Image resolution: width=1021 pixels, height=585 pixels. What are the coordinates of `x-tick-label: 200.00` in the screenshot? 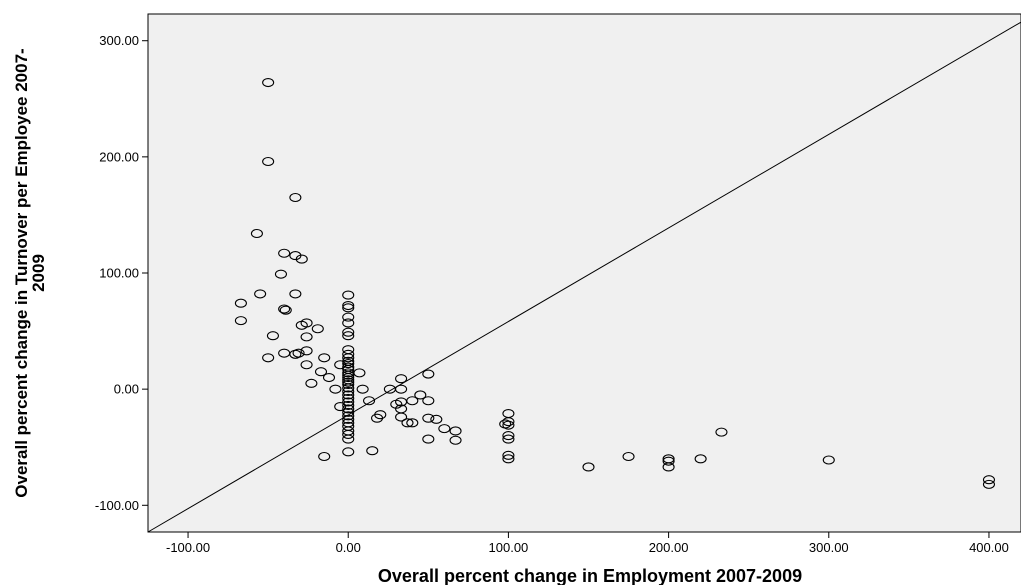 It's located at (669, 547).